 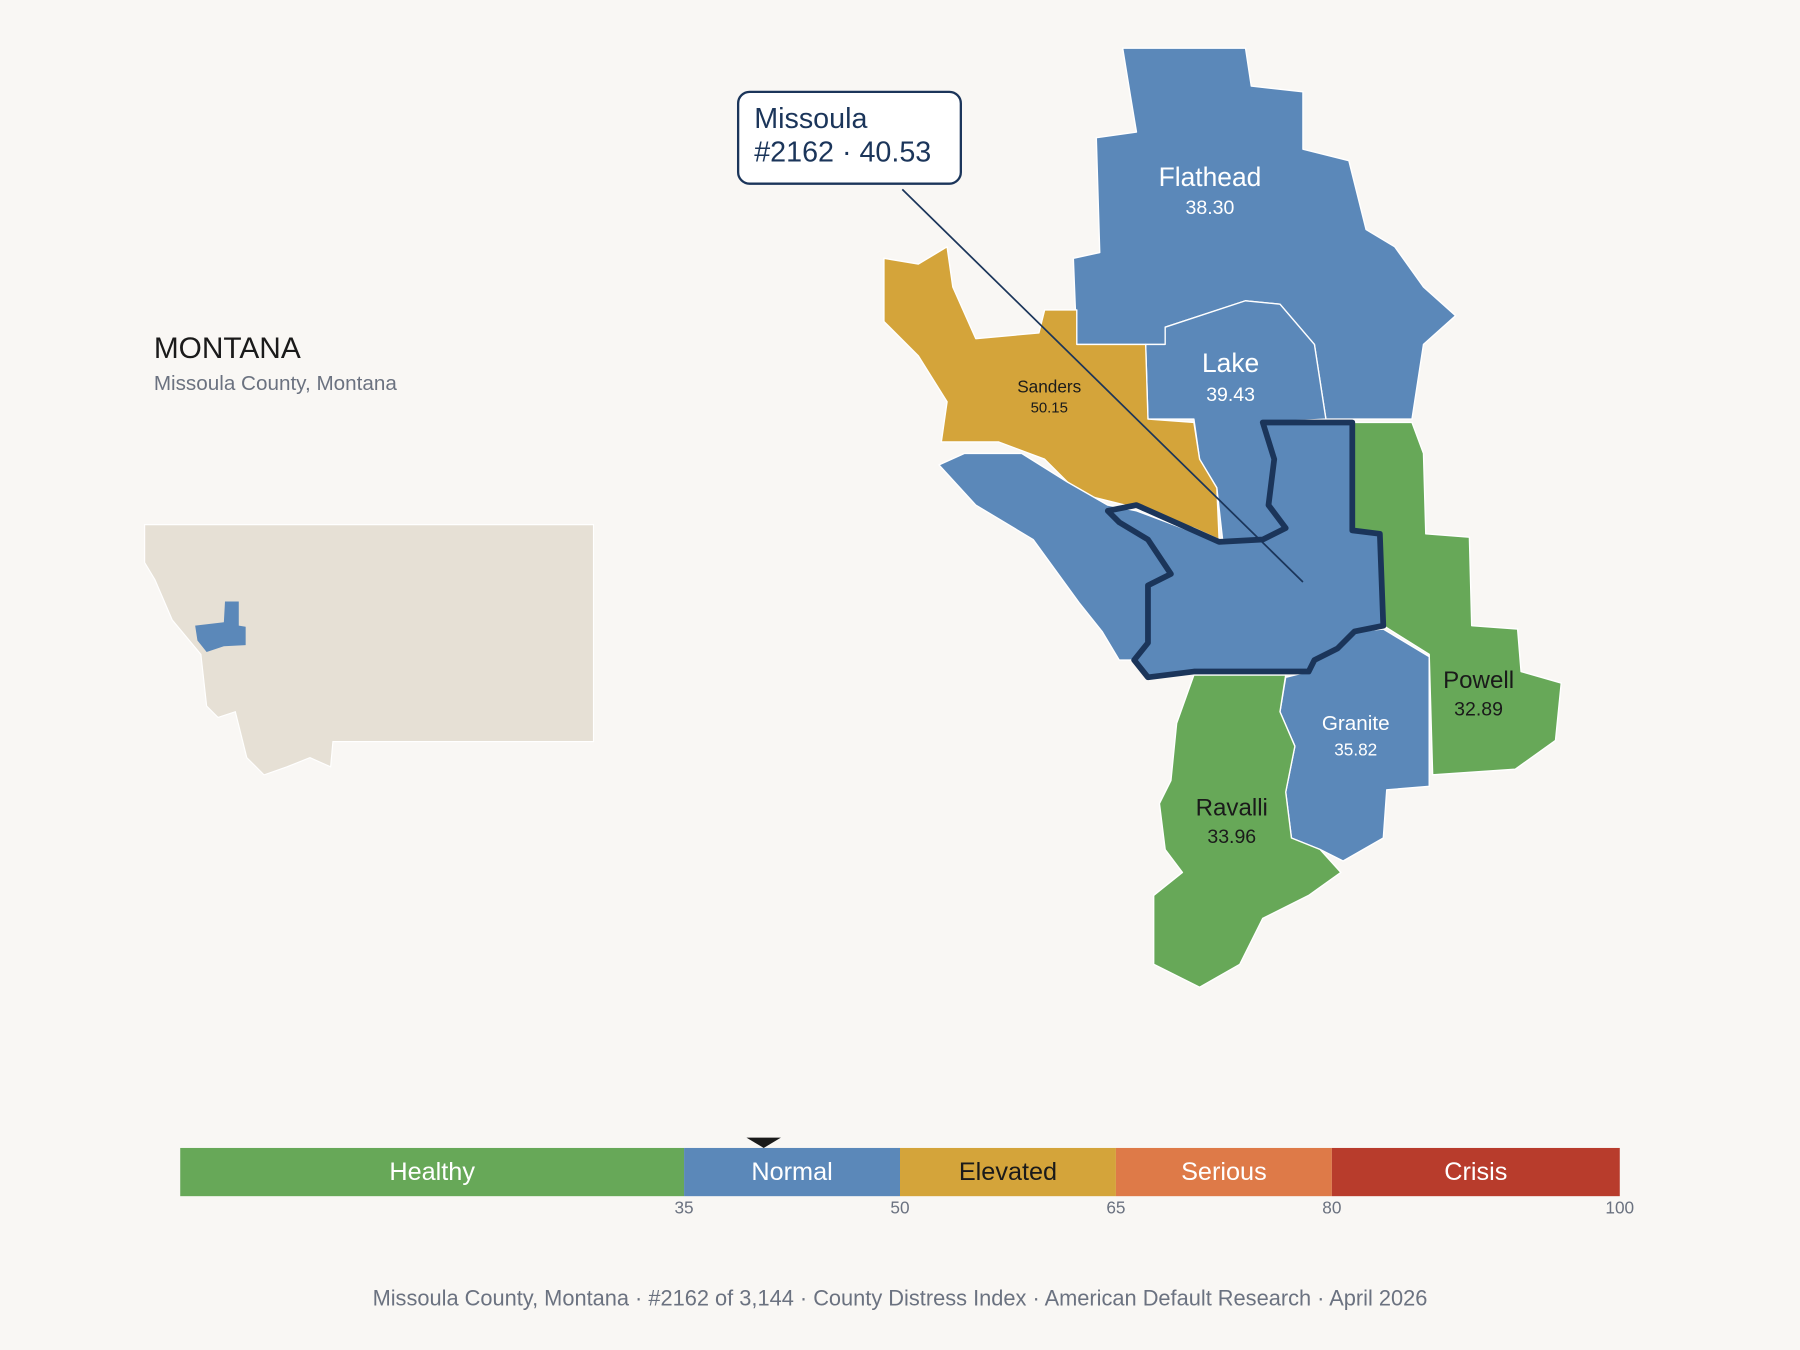 I want to click on callout: Missoula #2162 · 40.53, so click(x=1020, y=336).